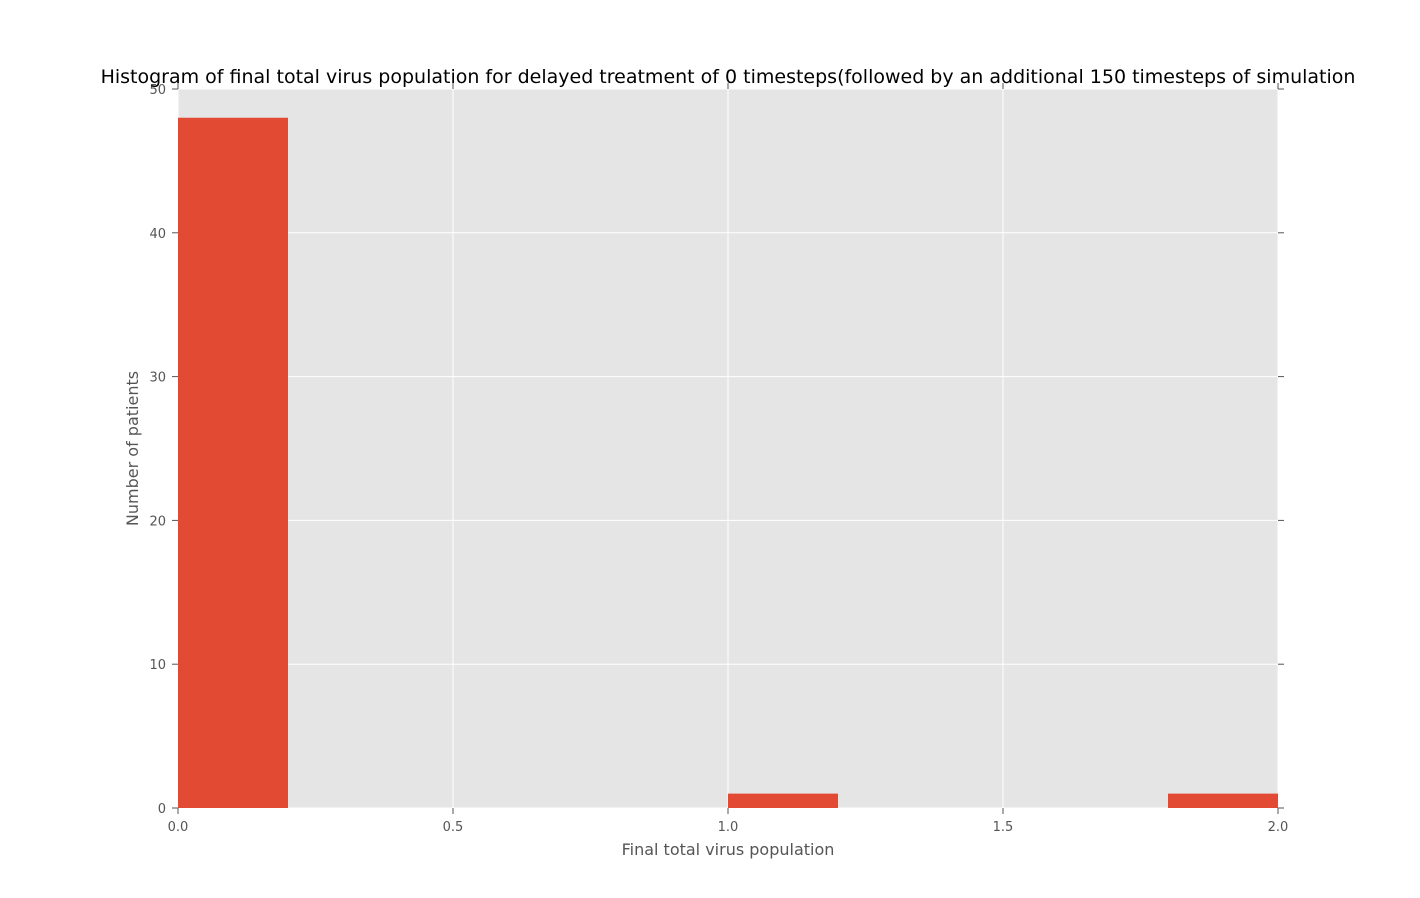  What do you see at coordinates (157, 234) in the screenshot?
I see `y-tick-label: 40` at bounding box center [157, 234].